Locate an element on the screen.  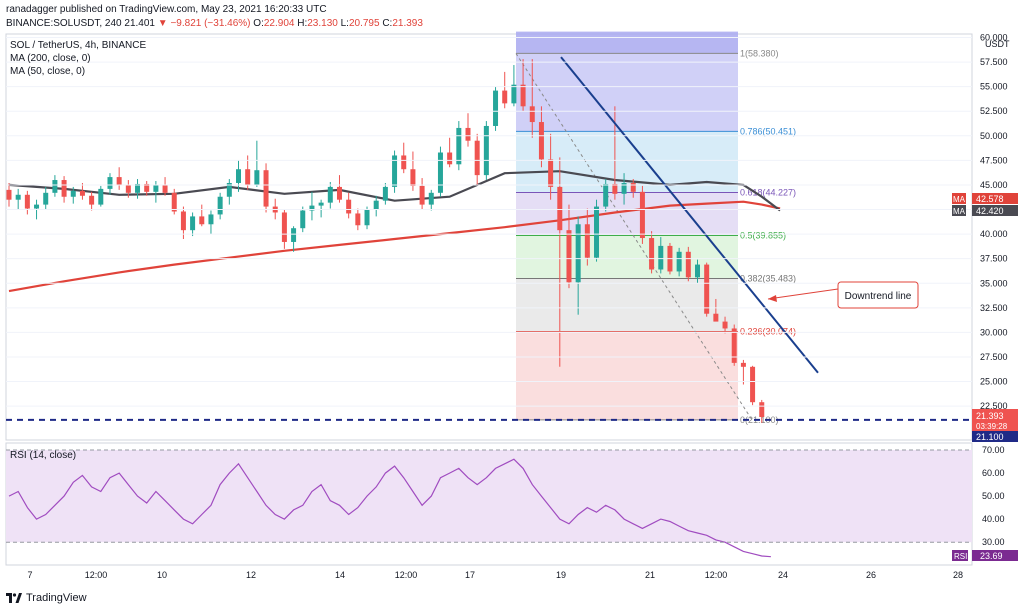
tradingview-brand: TradingView is located at coordinates (56, 598).